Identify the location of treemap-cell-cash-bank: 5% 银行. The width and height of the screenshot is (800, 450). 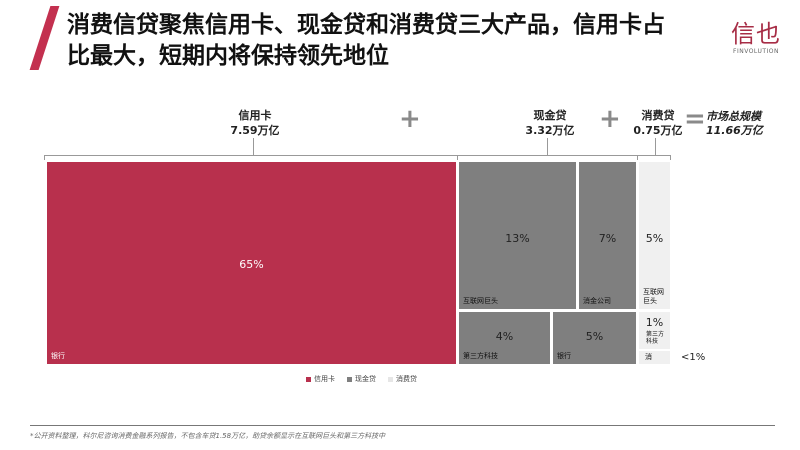
(594, 338).